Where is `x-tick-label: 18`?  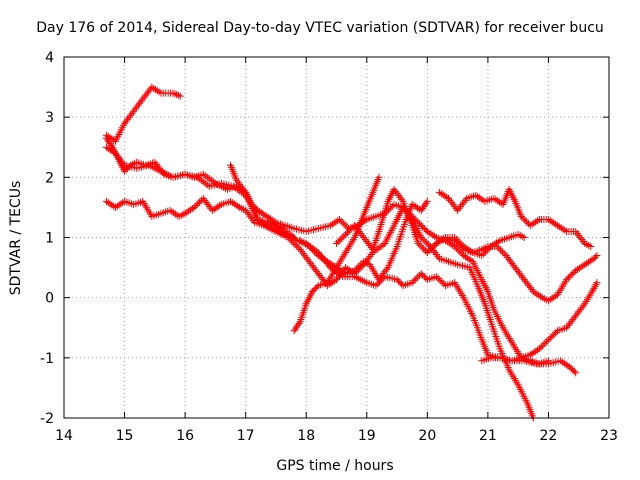 x-tick-label: 18 is located at coordinates (306, 436).